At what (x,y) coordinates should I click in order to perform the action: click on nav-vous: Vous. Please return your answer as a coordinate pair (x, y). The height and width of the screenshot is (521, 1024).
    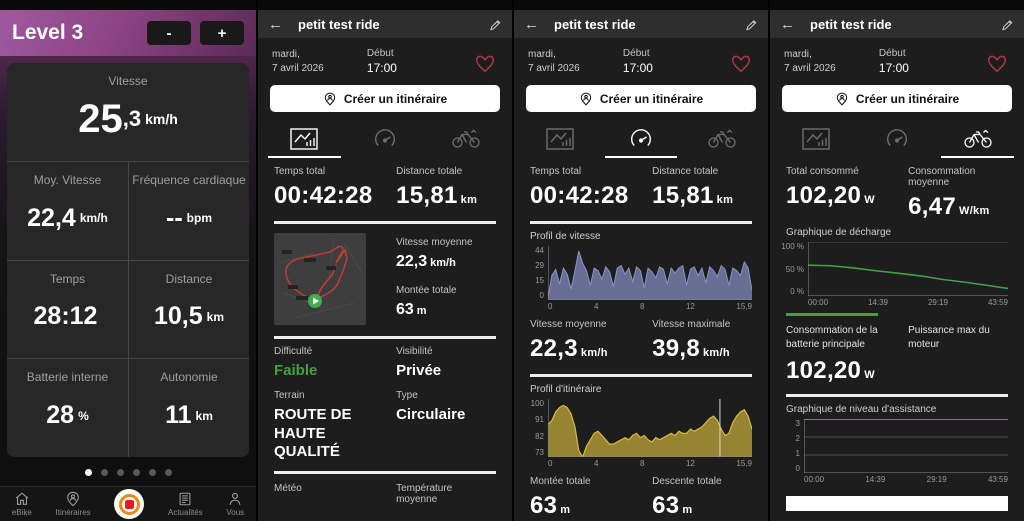
    Looking at the image, I should click on (235, 504).